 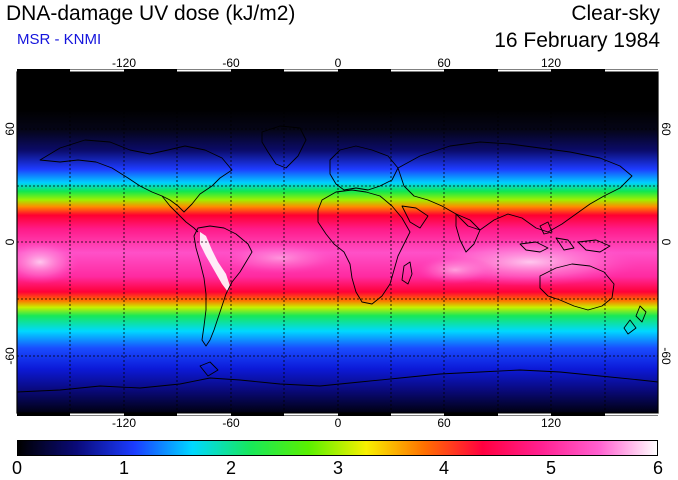 What do you see at coordinates (666, 356) in the screenshot?
I see `lat-tick-right-3: -60` at bounding box center [666, 356].